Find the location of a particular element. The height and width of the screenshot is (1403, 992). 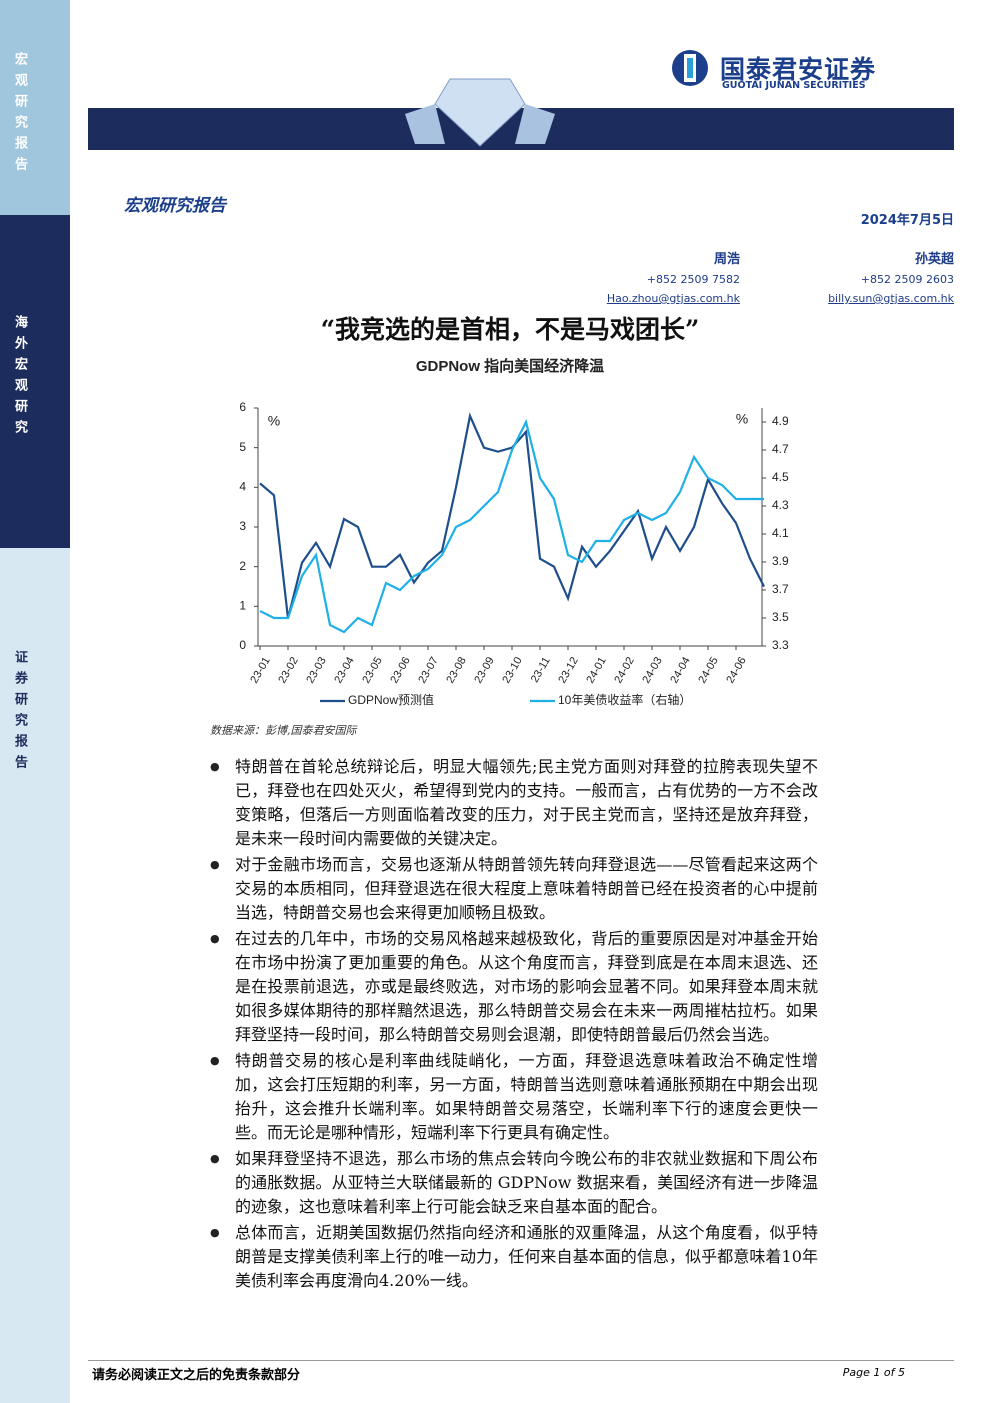

x-tick-label: 23-09 is located at coordinates (484, 670).